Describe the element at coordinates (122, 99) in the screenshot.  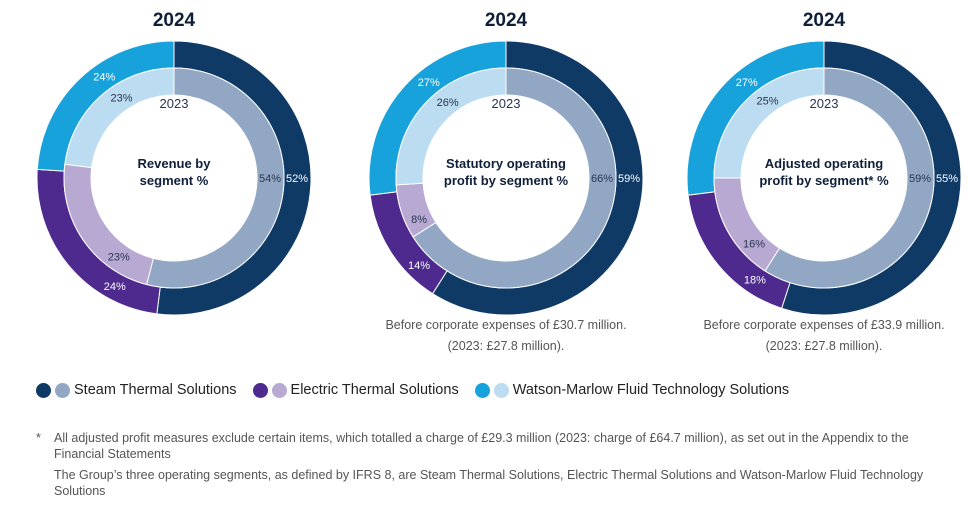
I see `label-watson-2023: 23%` at that location.